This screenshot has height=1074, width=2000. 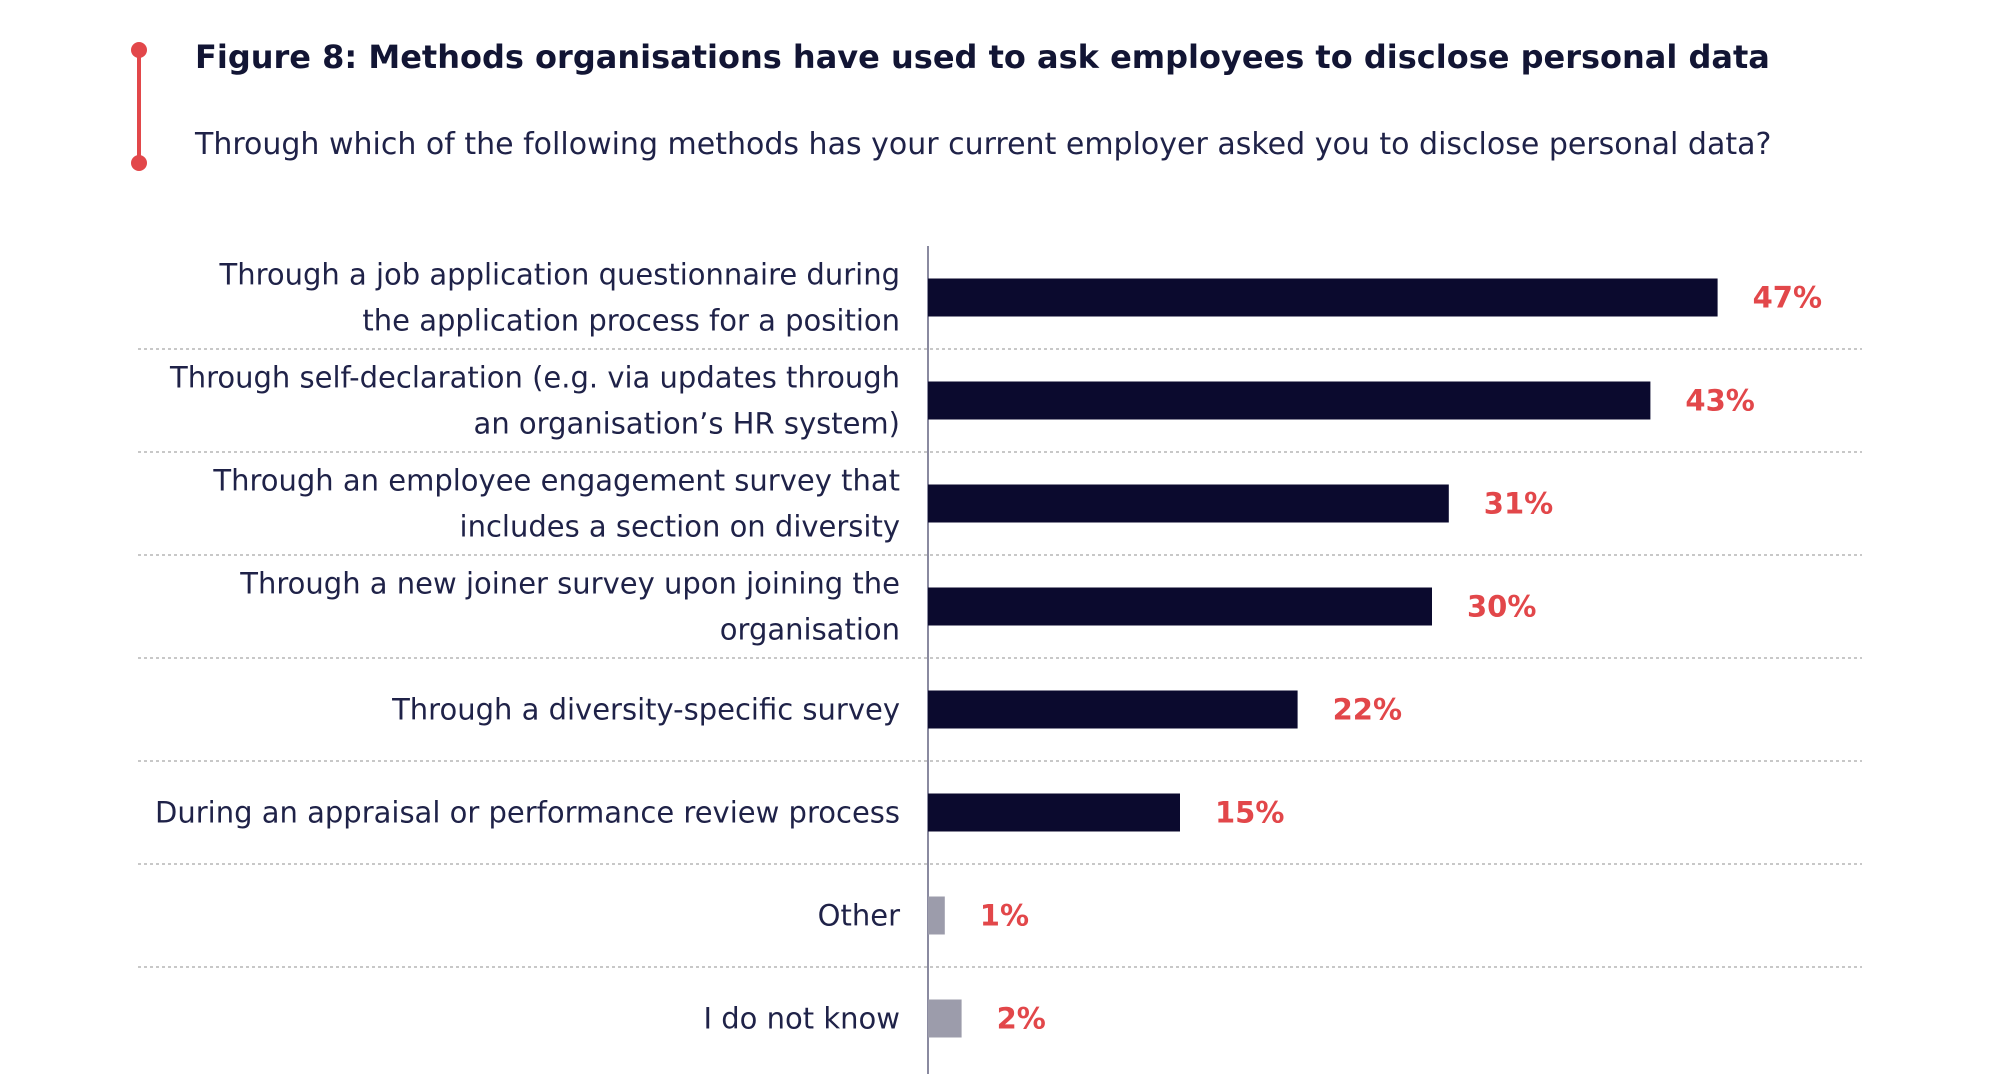 I want to click on category-label: includes a section on diversity, so click(x=680, y=527).